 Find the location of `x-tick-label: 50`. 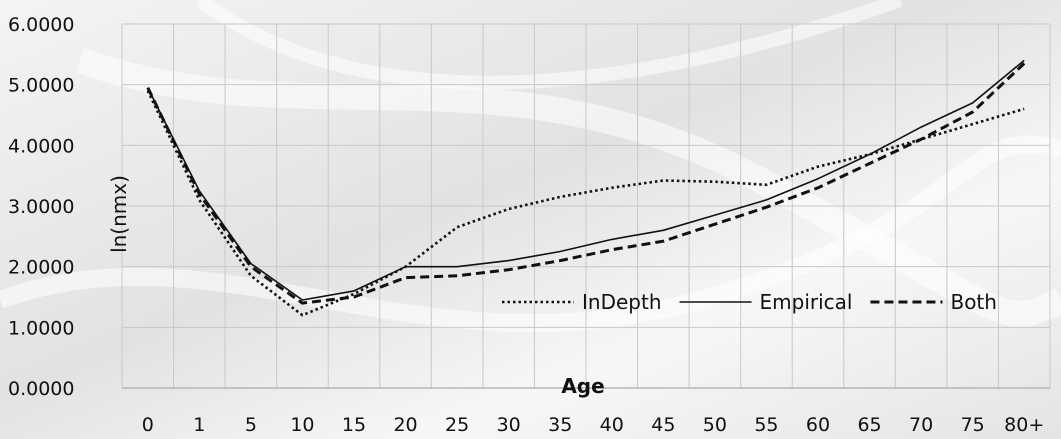

x-tick-label: 50 is located at coordinates (715, 425).